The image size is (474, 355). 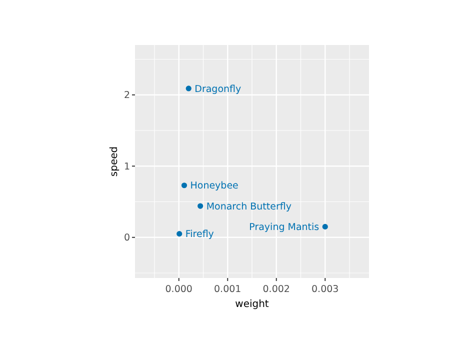 What do you see at coordinates (325, 289) in the screenshot?
I see `x-tick-label: 0.003` at bounding box center [325, 289].